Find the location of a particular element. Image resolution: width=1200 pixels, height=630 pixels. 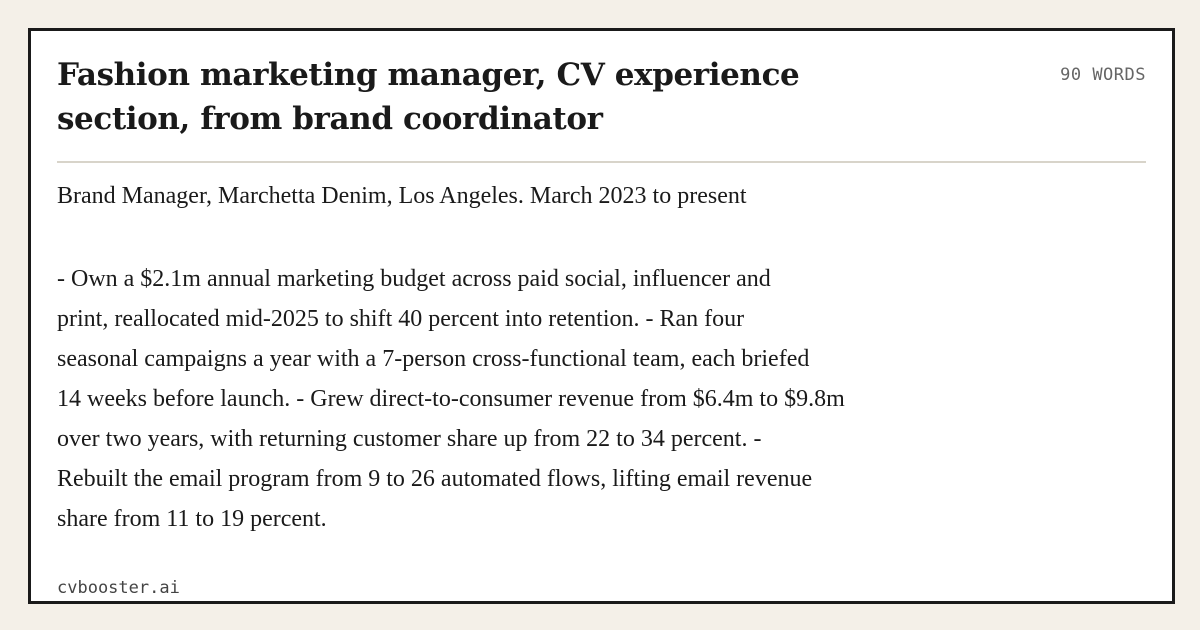

body-line: share from 11 to 19 percent. is located at coordinates (192, 519).